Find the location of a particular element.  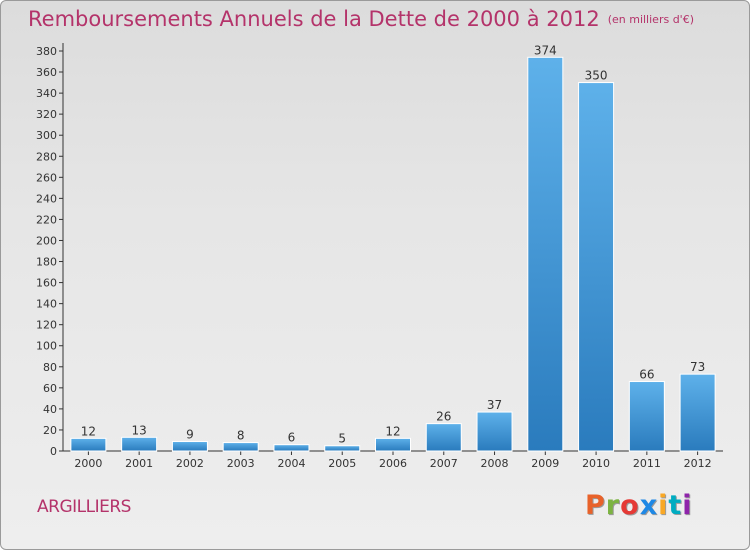

x-tick-label: 2009 is located at coordinates (545, 463).